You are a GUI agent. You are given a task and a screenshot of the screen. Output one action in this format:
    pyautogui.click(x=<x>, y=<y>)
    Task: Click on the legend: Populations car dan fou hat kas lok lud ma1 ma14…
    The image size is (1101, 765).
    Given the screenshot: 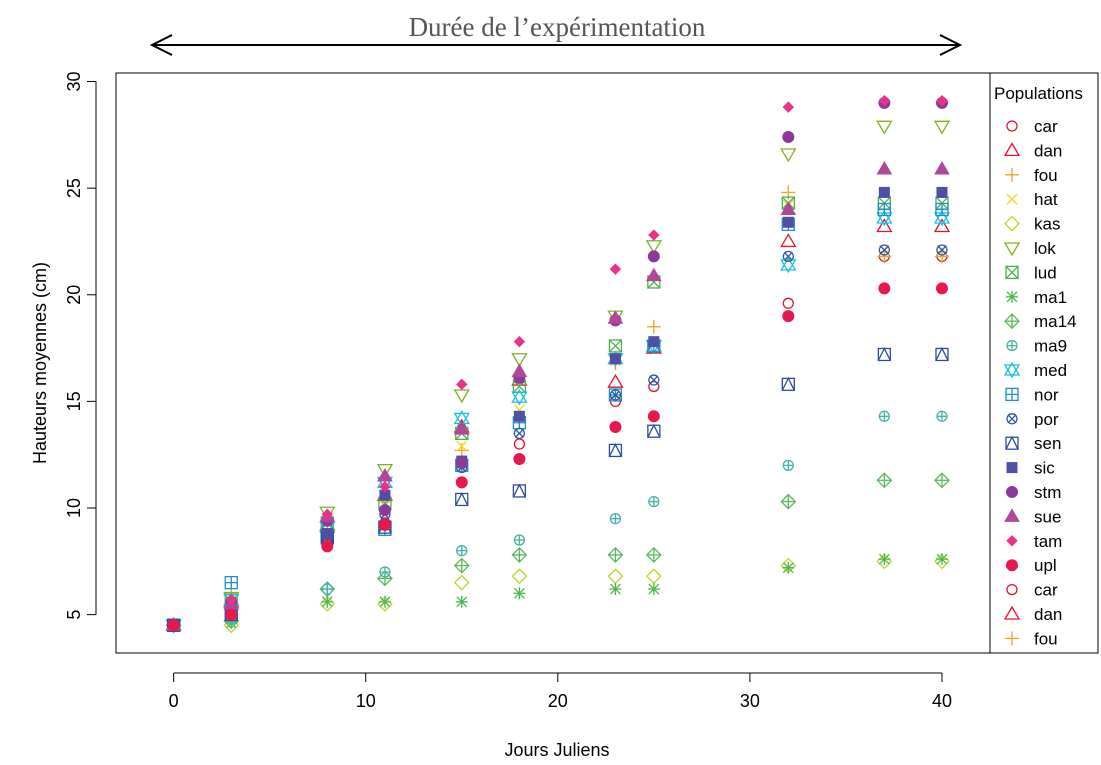 What is the action you would take?
    pyautogui.click(x=1044, y=363)
    